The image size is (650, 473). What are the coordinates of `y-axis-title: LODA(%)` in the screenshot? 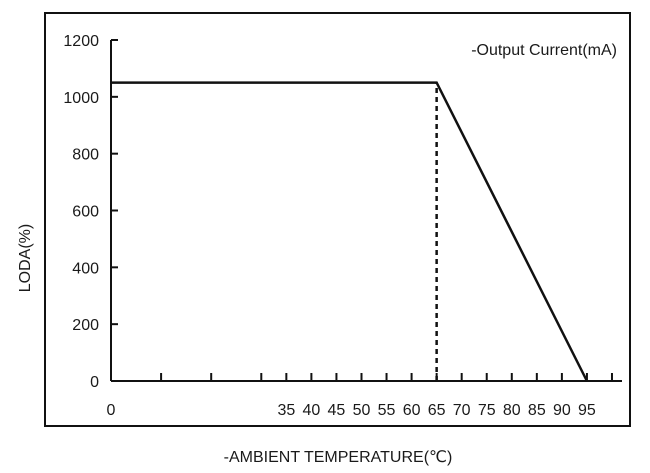 It's located at (25, 258).